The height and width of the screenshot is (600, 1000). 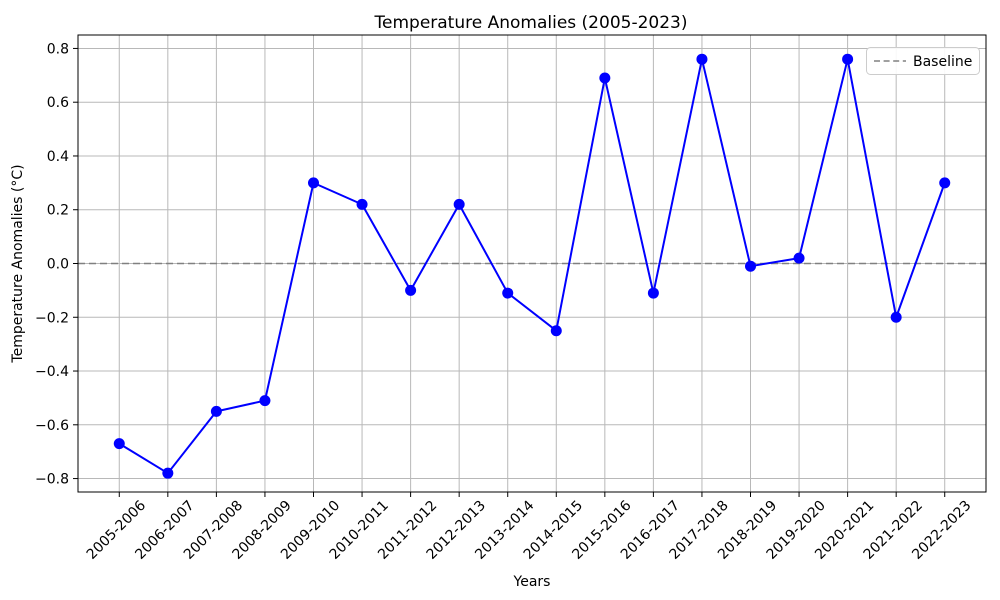 I want to click on y-tick-label: −0.2, so click(x=52, y=318).